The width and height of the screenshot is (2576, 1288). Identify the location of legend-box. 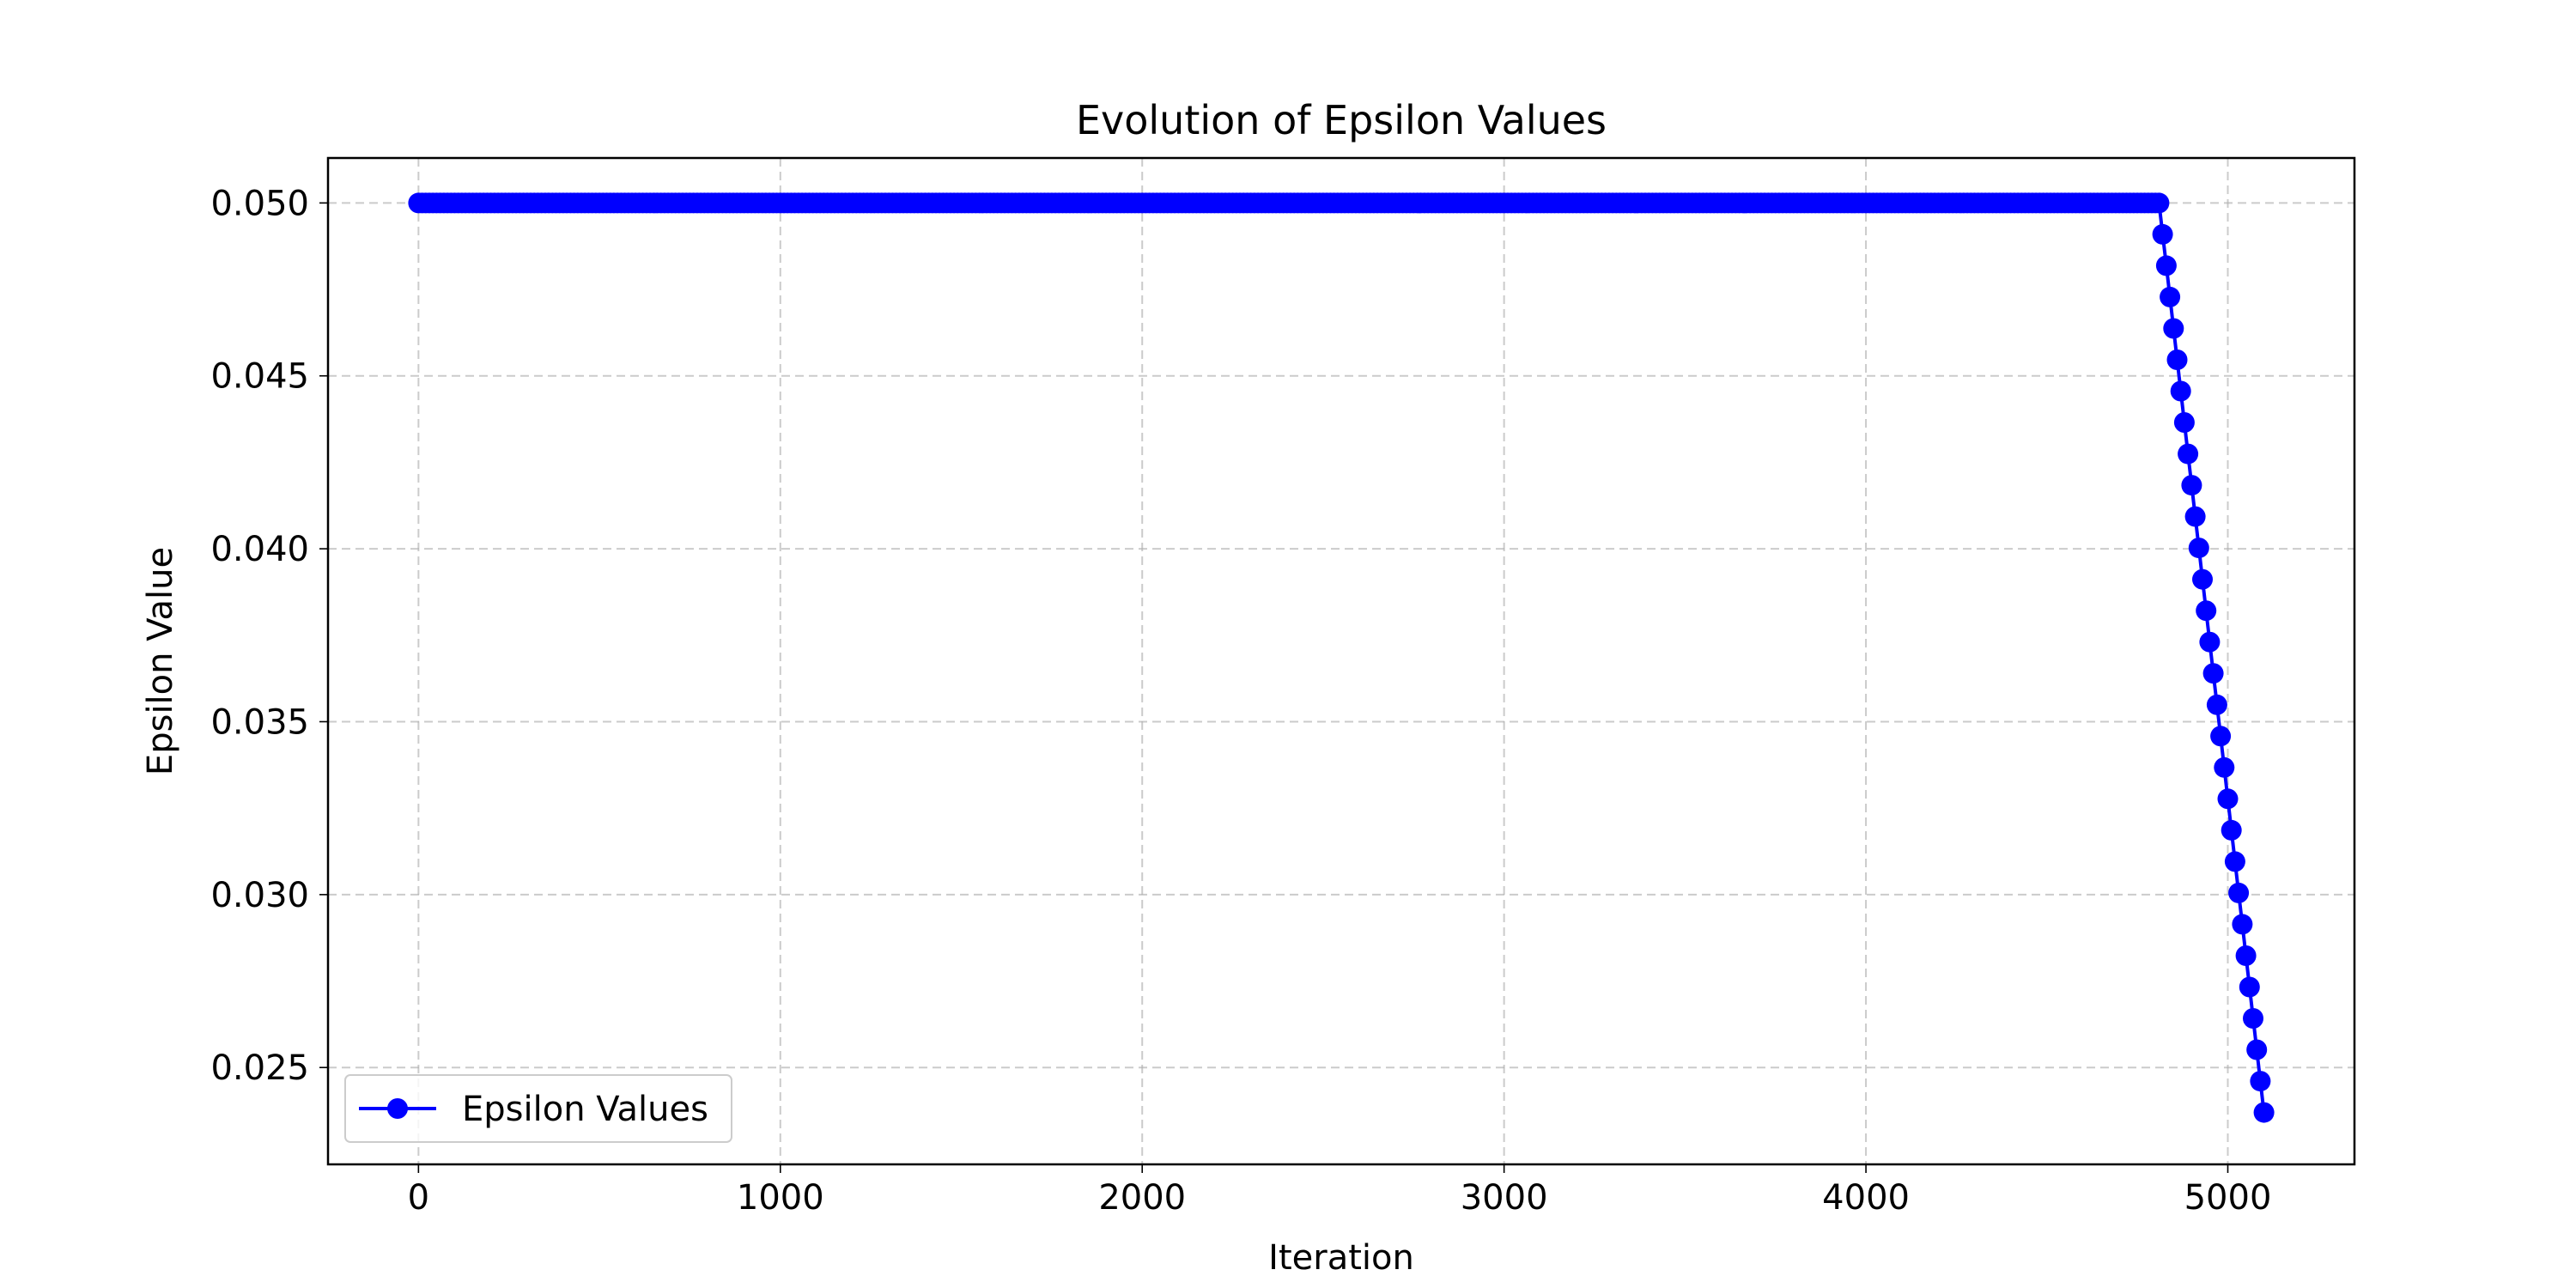
(538, 1108).